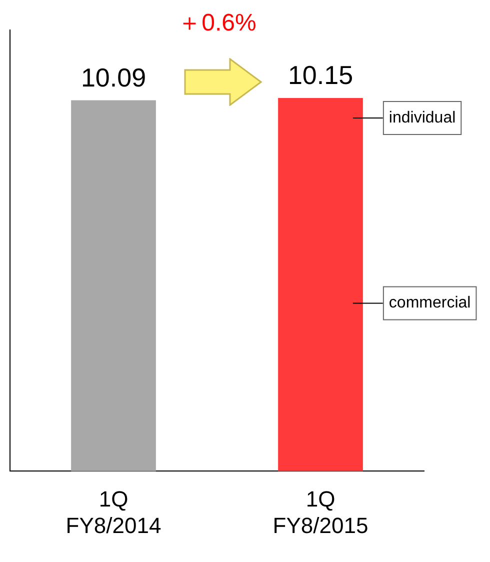  Describe the element at coordinates (422, 117) in the screenshot. I see `annotation: individual` at that location.